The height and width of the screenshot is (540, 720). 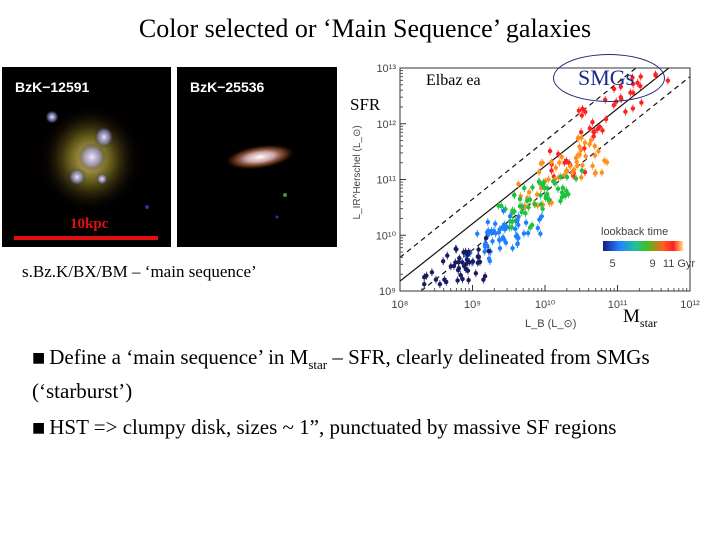 I want to click on colorbar-title: lookback time, so click(x=634, y=232).